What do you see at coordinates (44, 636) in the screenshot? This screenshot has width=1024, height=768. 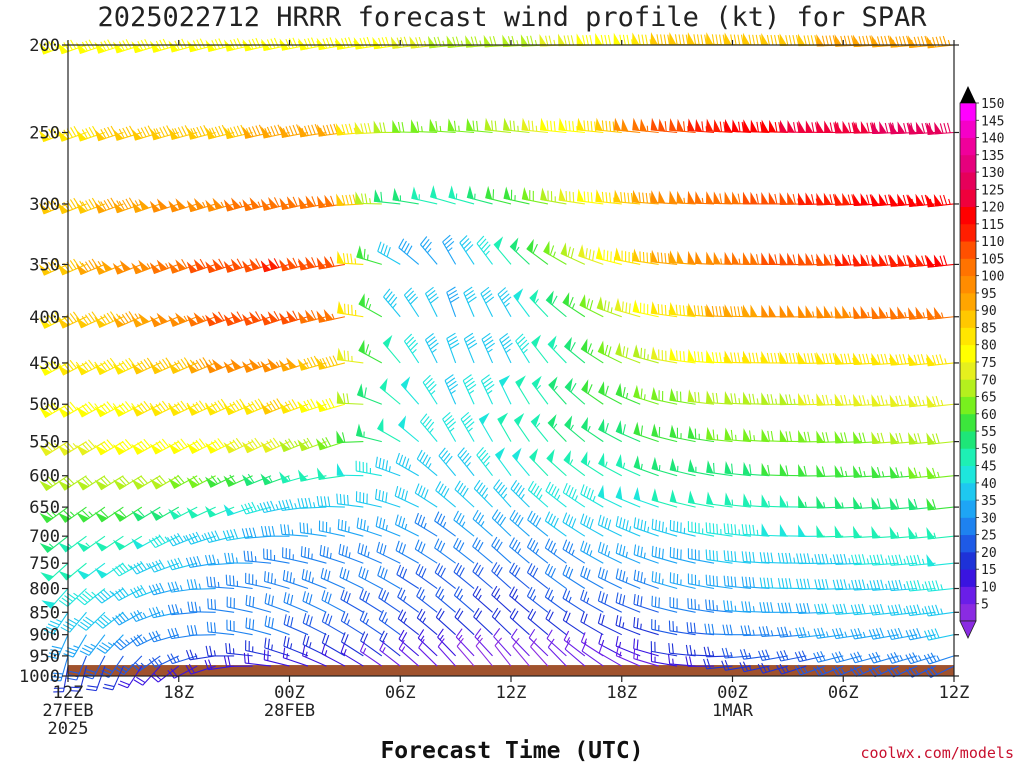 I see `y-tick-label: 900` at bounding box center [44, 636].